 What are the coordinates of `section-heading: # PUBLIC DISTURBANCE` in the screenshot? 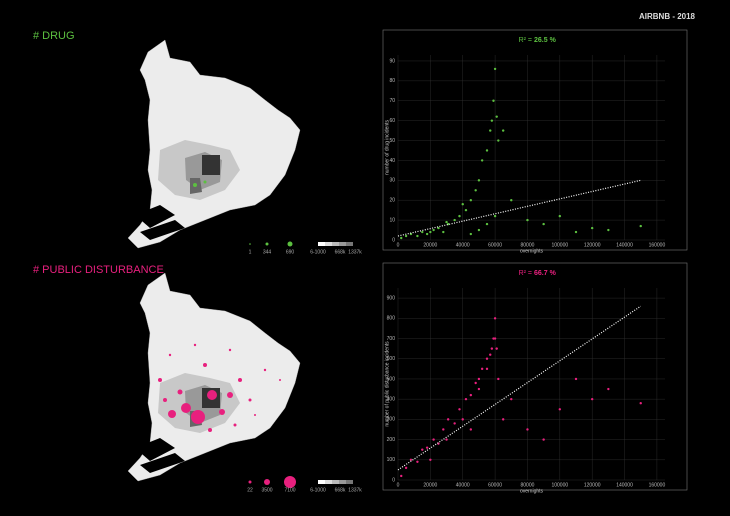 It's located at (98, 270).